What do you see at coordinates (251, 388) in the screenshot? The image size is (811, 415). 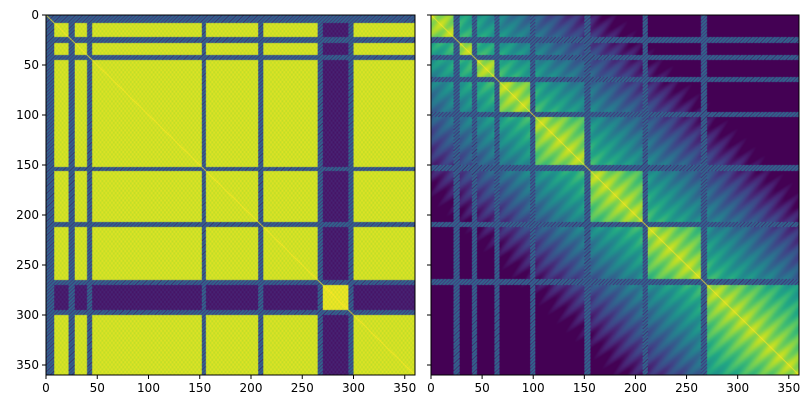 I see `left-x-tick-label: 200` at bounding box center [251, 388].